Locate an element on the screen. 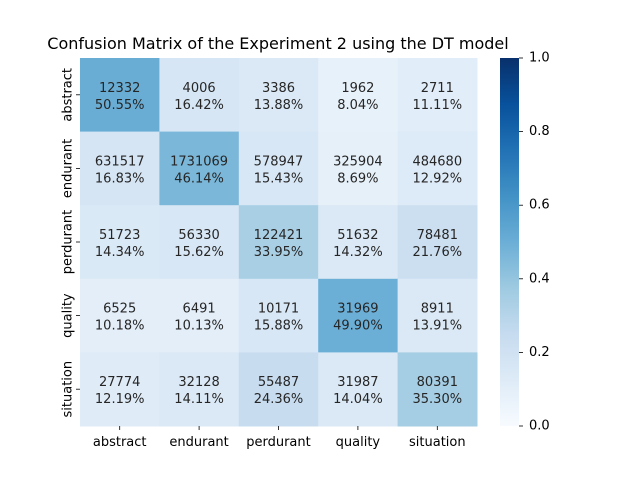 The height and width of the screenshot is (480, 640). cell-percent-label: 33.95% is located at coordinates (279, 252).